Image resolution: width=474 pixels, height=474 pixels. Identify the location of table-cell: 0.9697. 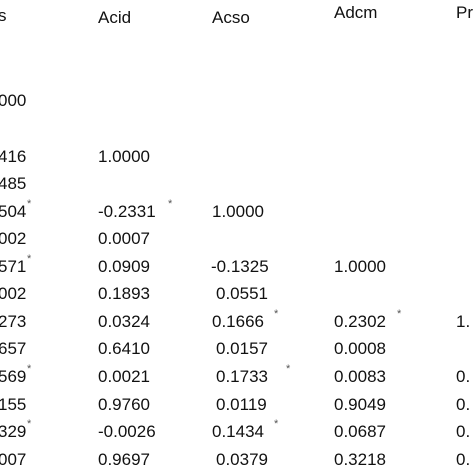
(124, 459).